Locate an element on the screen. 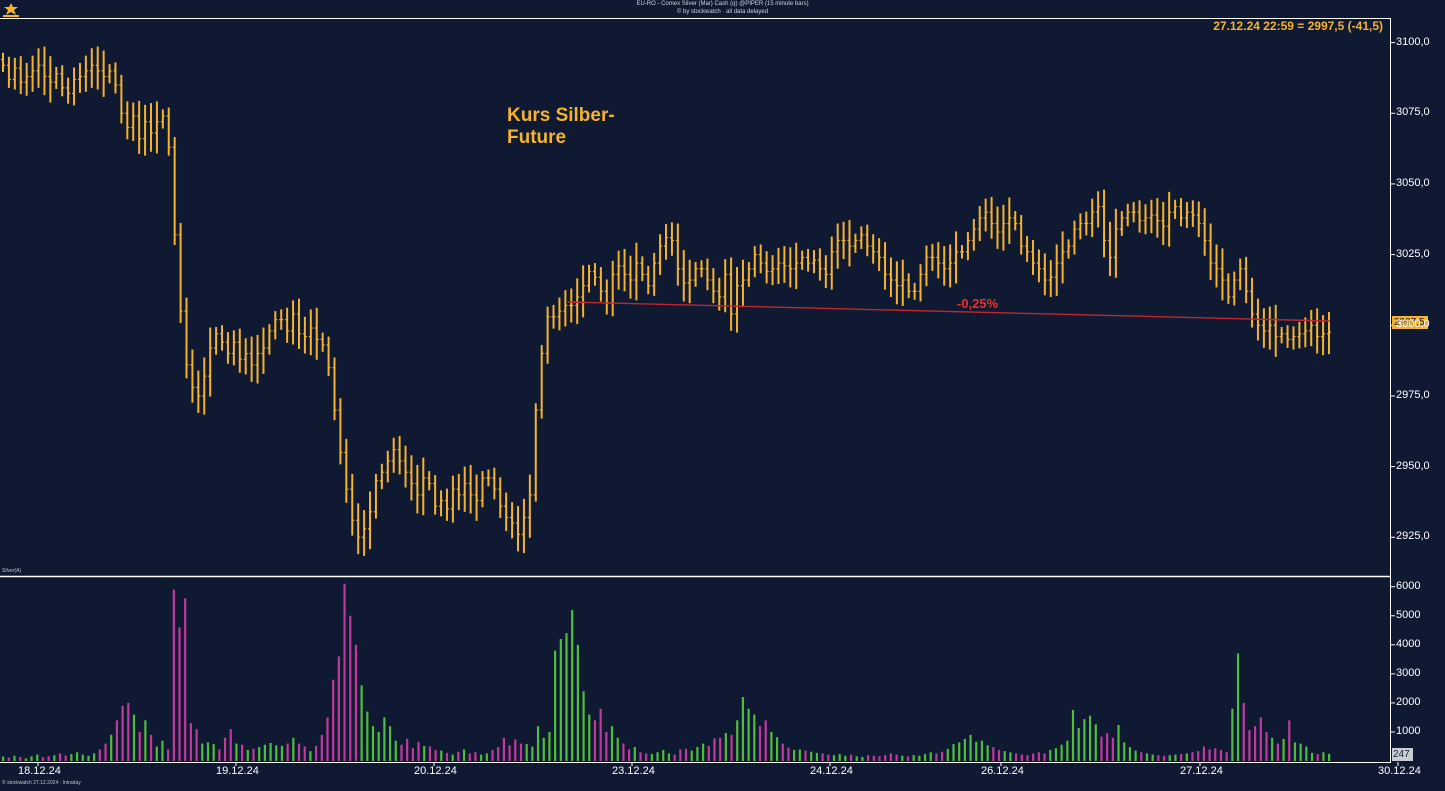 This screenshot has width=1445, height=791. price-tick-label: 3025,0 is located at coordinates (1413, 253).